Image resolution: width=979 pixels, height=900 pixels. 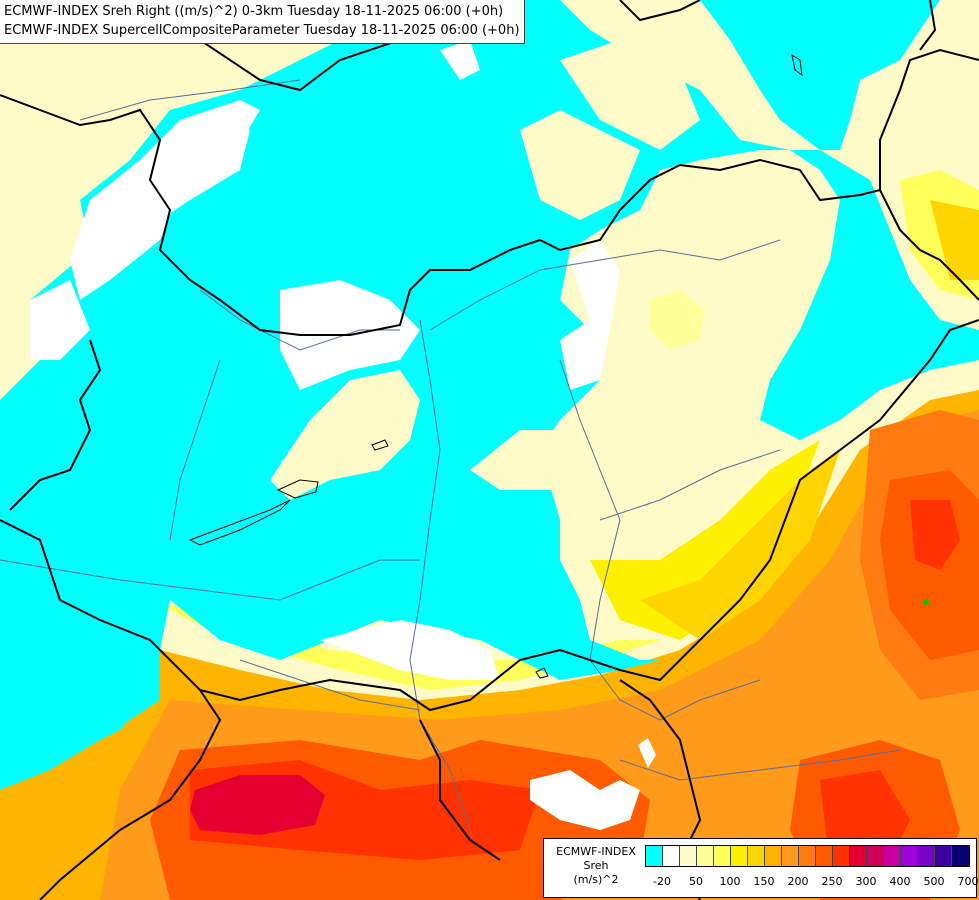 I want to click on legend-title-variable: Sreh, so click(x=596, y=865).